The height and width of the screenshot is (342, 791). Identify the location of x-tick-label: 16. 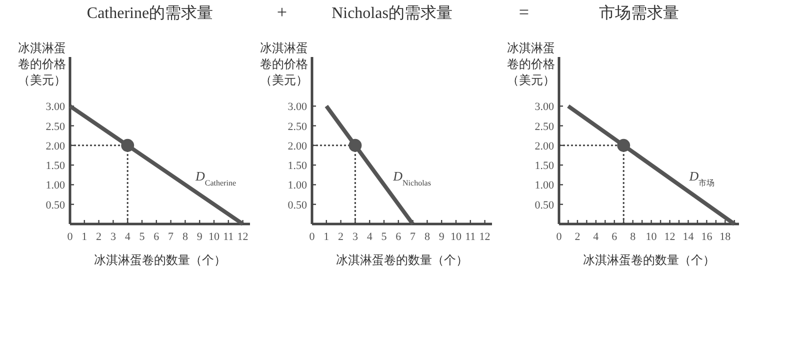
(707, 237).